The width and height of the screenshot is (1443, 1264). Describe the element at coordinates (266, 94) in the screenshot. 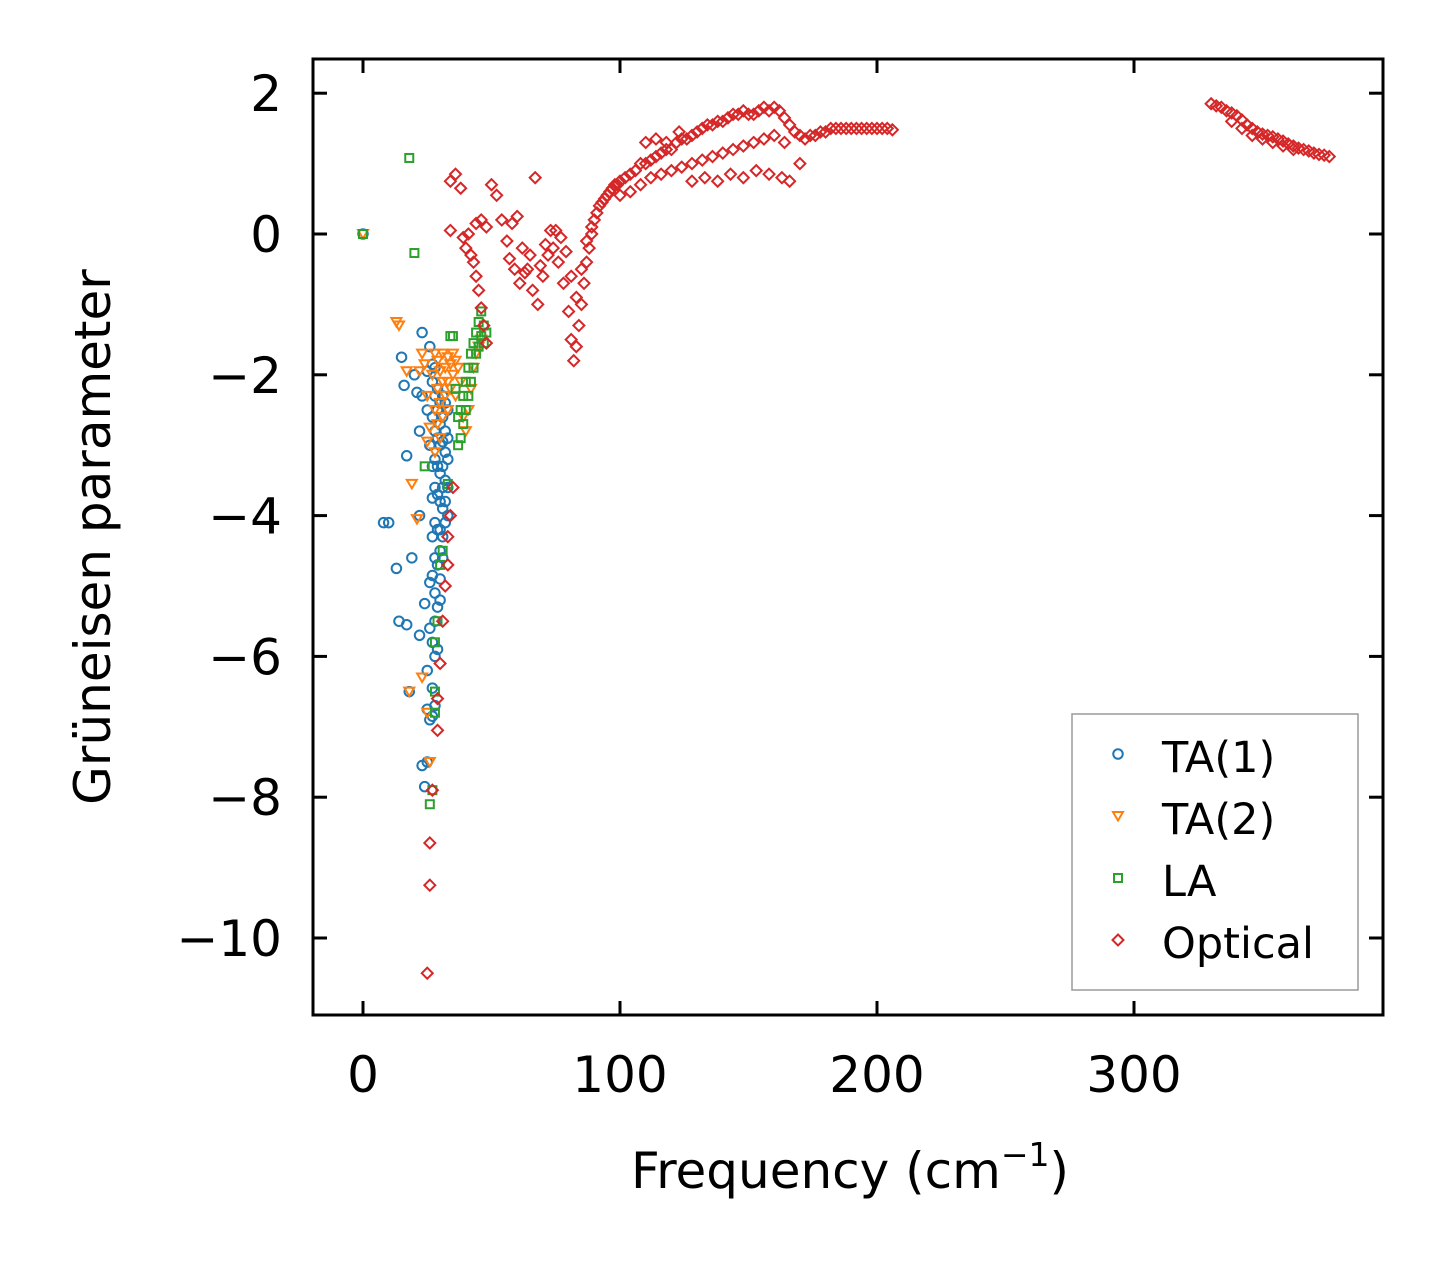

I see `y-tick-label: 2` at that location.